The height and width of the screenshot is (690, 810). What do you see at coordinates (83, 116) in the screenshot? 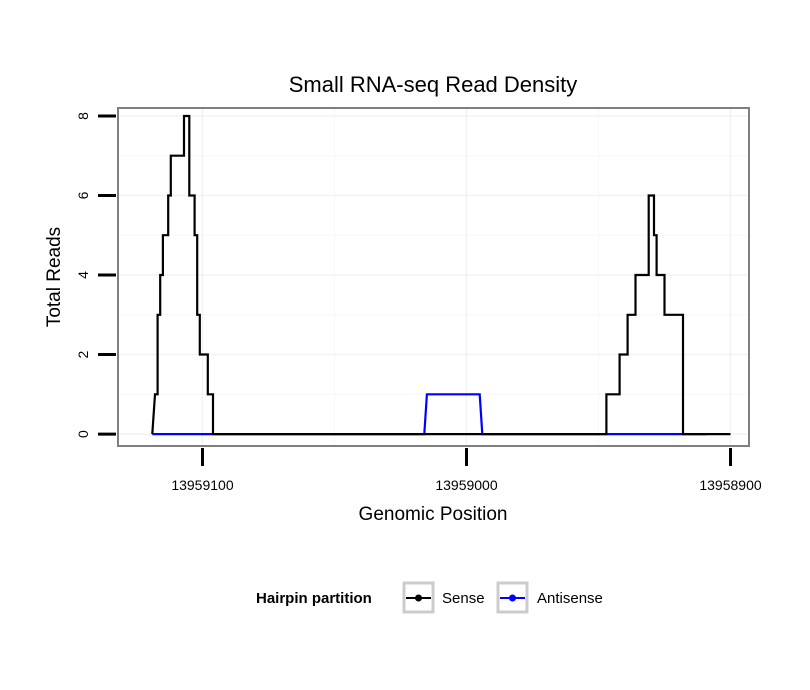
I see `y-tick-label: 8` at bounding box center [83, 116].